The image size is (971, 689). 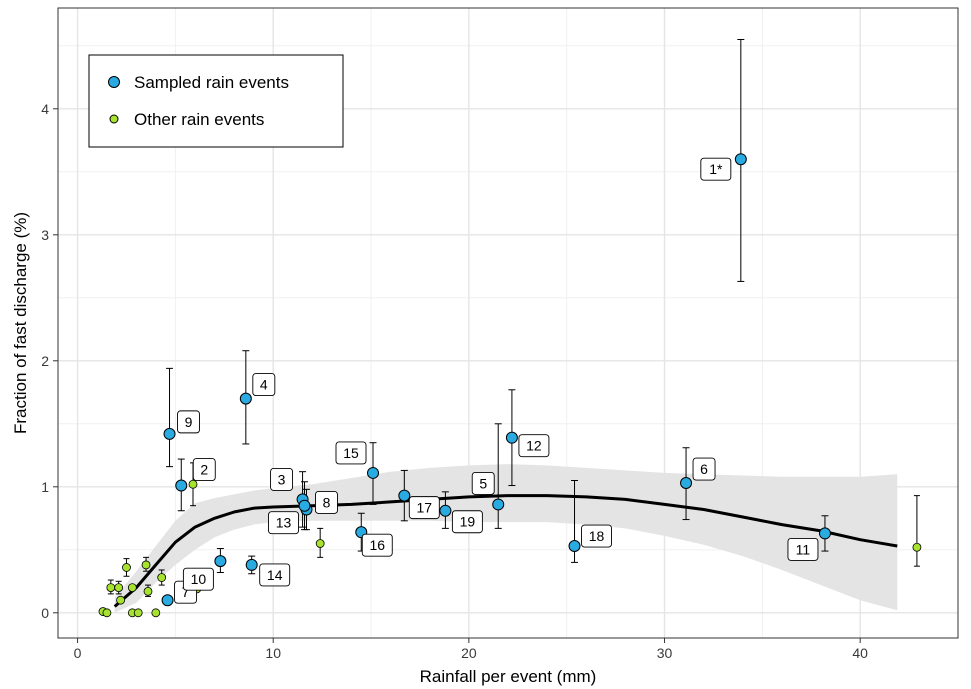 I want to click on point-label-text: 9, so click(x=189, y=422).